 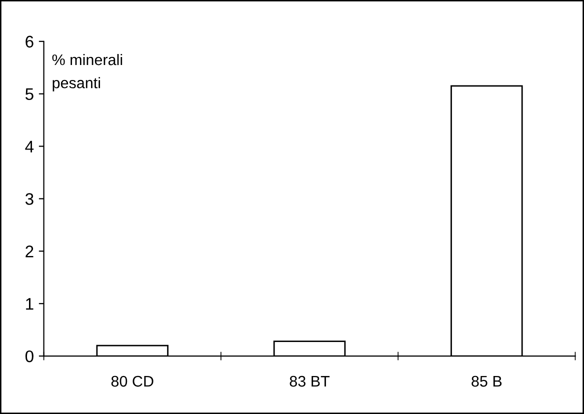 What do you see at coordinates (29, 146) in the screenshot?
I see `y-tick-label: 4` at bounding box center [29, 146].